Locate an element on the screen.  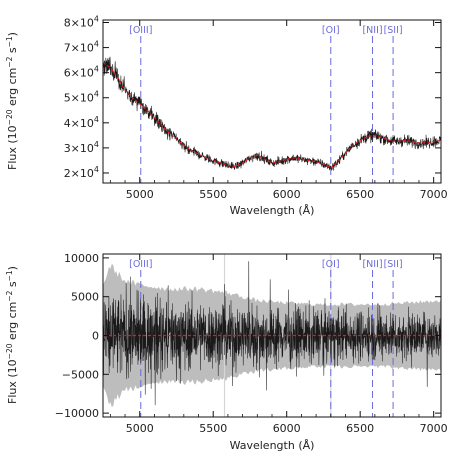
bottom-x-tick-label: 6500 is located at coordinates (360, 428).